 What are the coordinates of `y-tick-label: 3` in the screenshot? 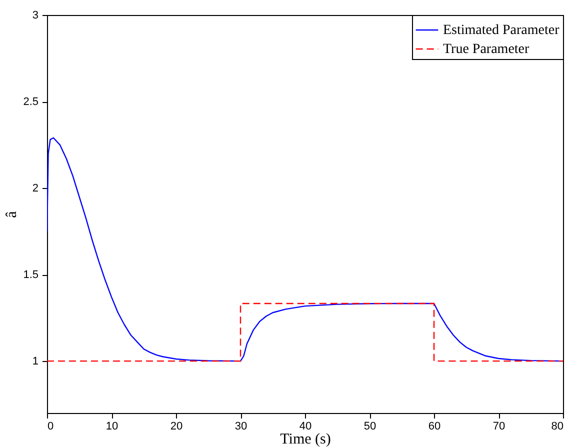 It's located at (35, 16).